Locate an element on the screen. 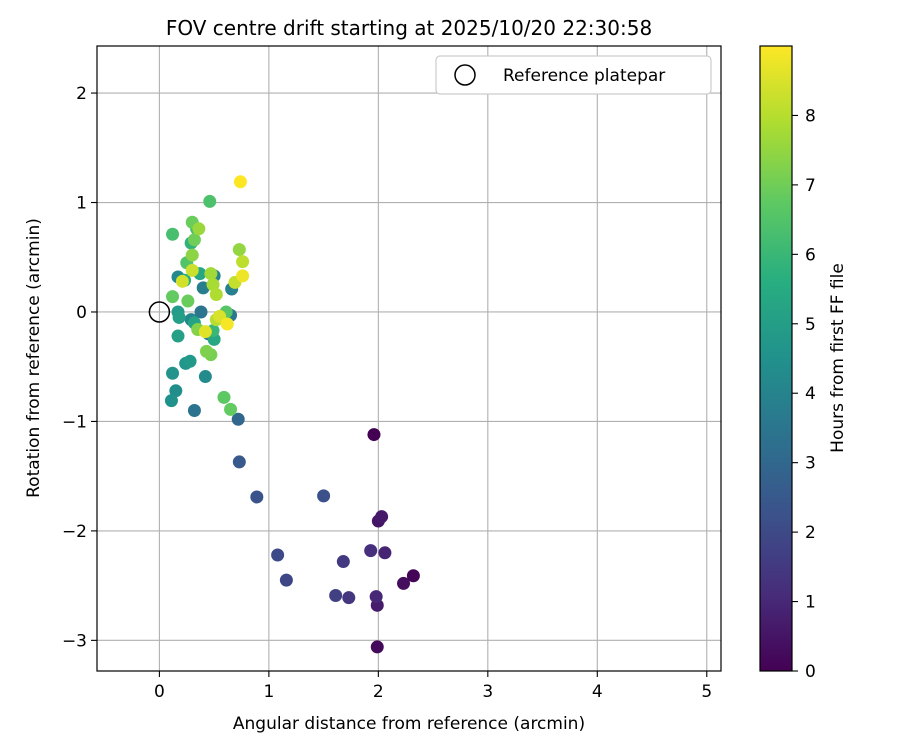 Image resolution: width=900 pixels, height=750 pixels. colorbar-tick-label: 8 is located at coordinates (810, 116).